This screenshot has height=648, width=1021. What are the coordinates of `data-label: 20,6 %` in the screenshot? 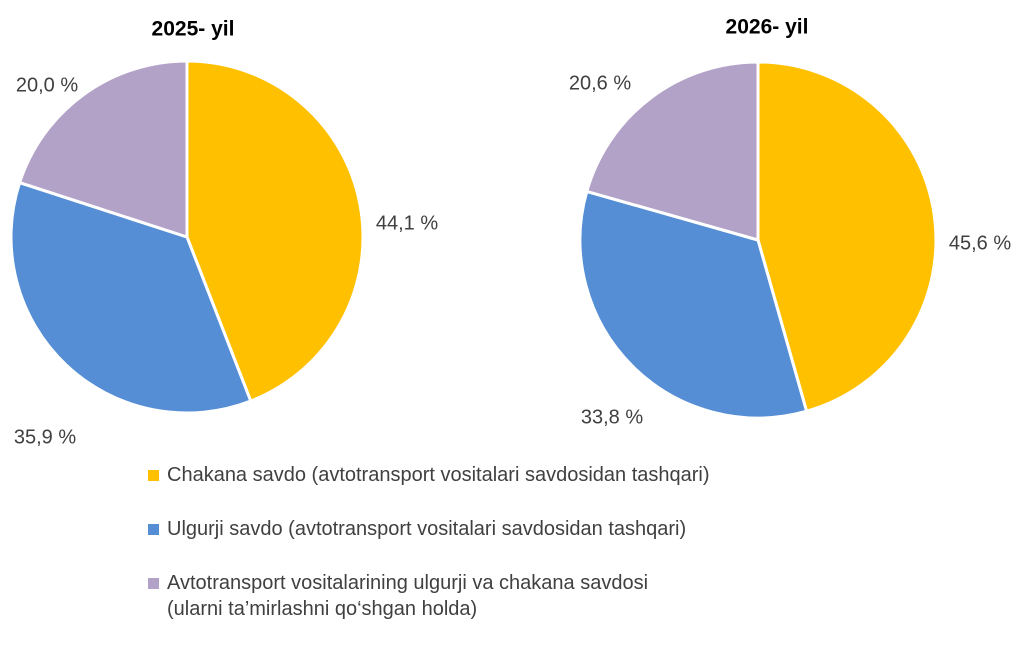 It's located at (600, 83).